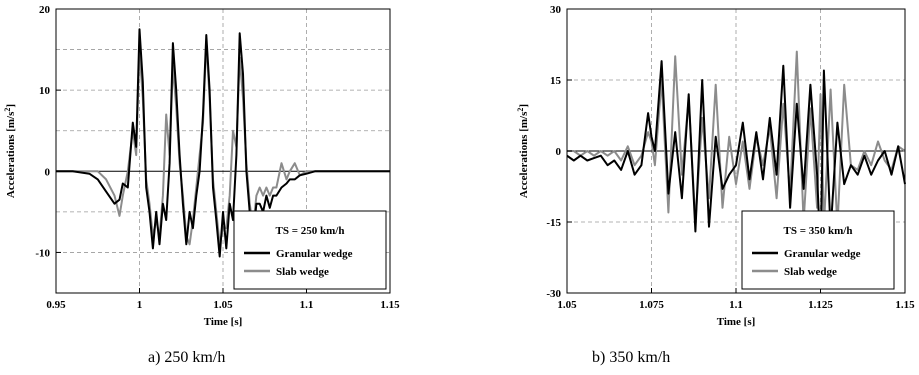  I want to click on caption-b: b) 350 km/h, so click(631, 357).